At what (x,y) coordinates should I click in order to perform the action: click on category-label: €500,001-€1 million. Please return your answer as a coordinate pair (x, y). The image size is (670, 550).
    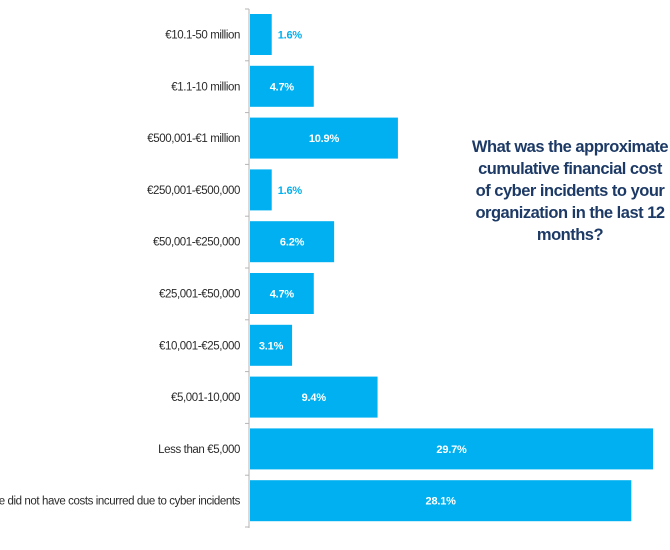
    Looking at the image, I should click on (193, 139).